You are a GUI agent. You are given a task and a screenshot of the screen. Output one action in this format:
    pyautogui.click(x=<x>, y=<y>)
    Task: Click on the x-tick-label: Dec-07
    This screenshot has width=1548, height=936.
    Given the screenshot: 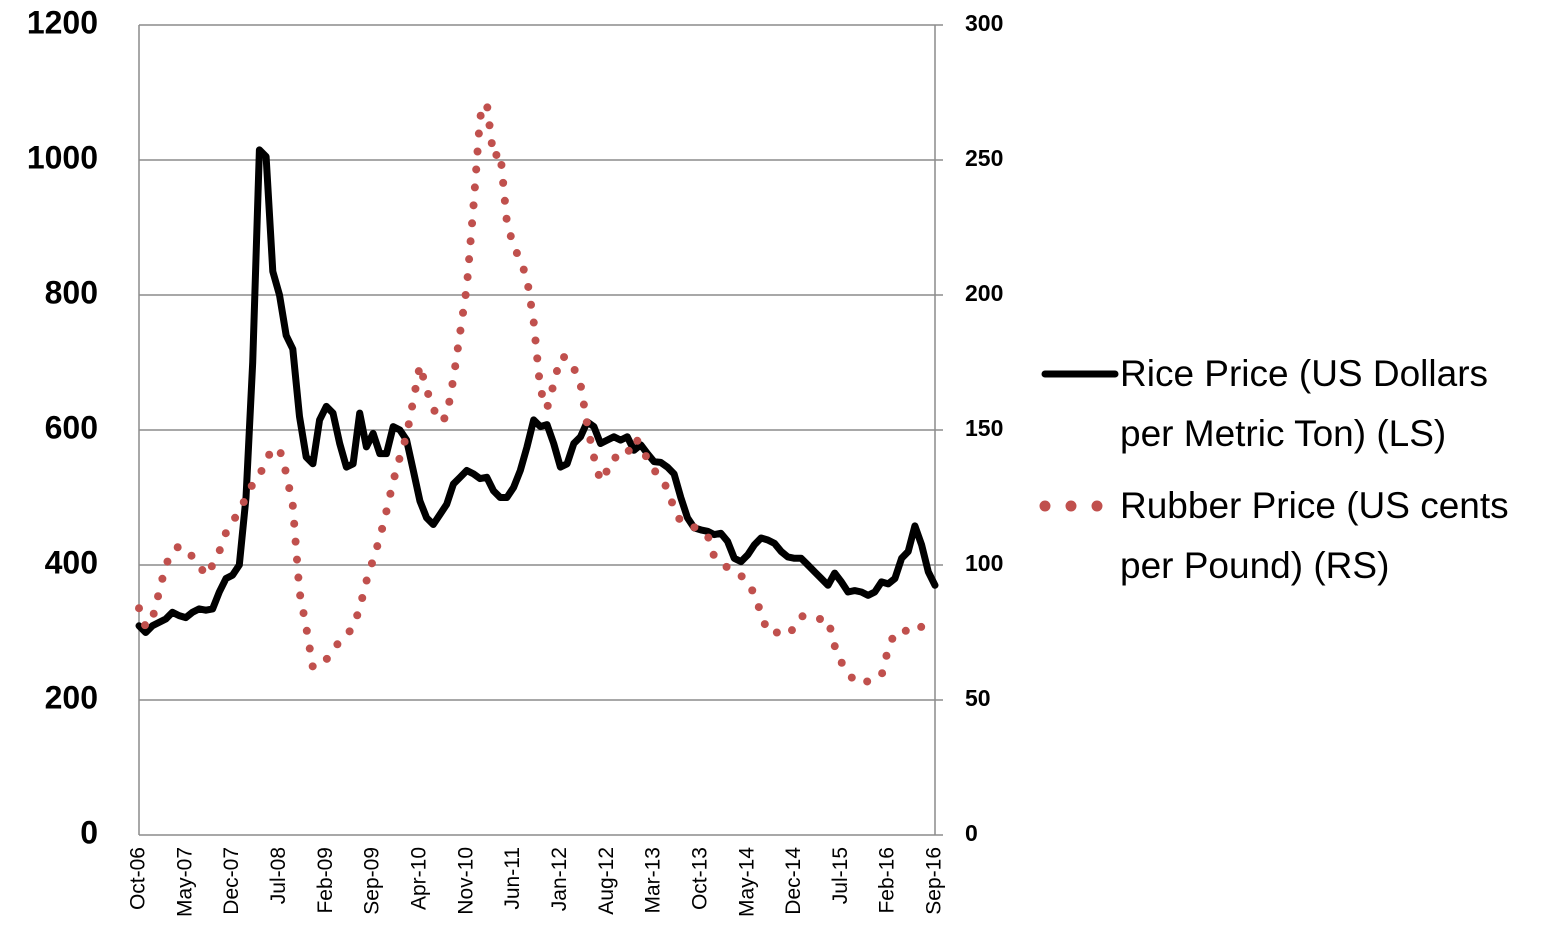 What is the action you would take?
    pyautogui.click(x=231, y=881)
    